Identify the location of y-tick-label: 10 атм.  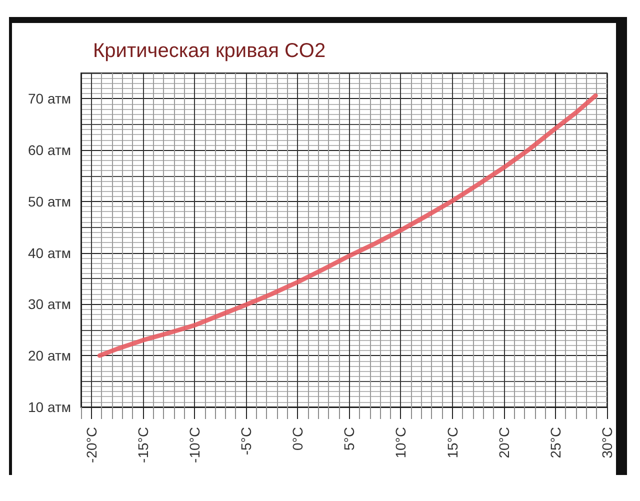
(49, 407).